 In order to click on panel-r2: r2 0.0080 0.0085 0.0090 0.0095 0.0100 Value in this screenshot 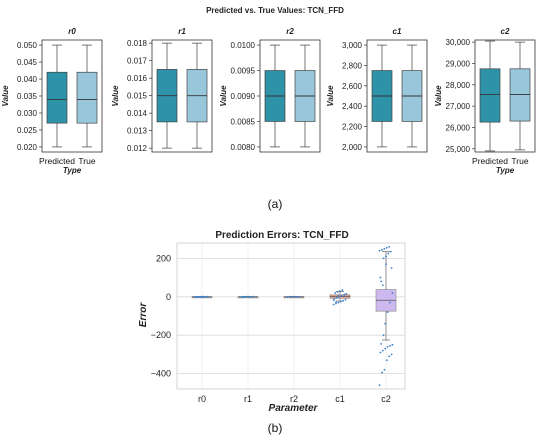, I will do `click(270, 90)`.